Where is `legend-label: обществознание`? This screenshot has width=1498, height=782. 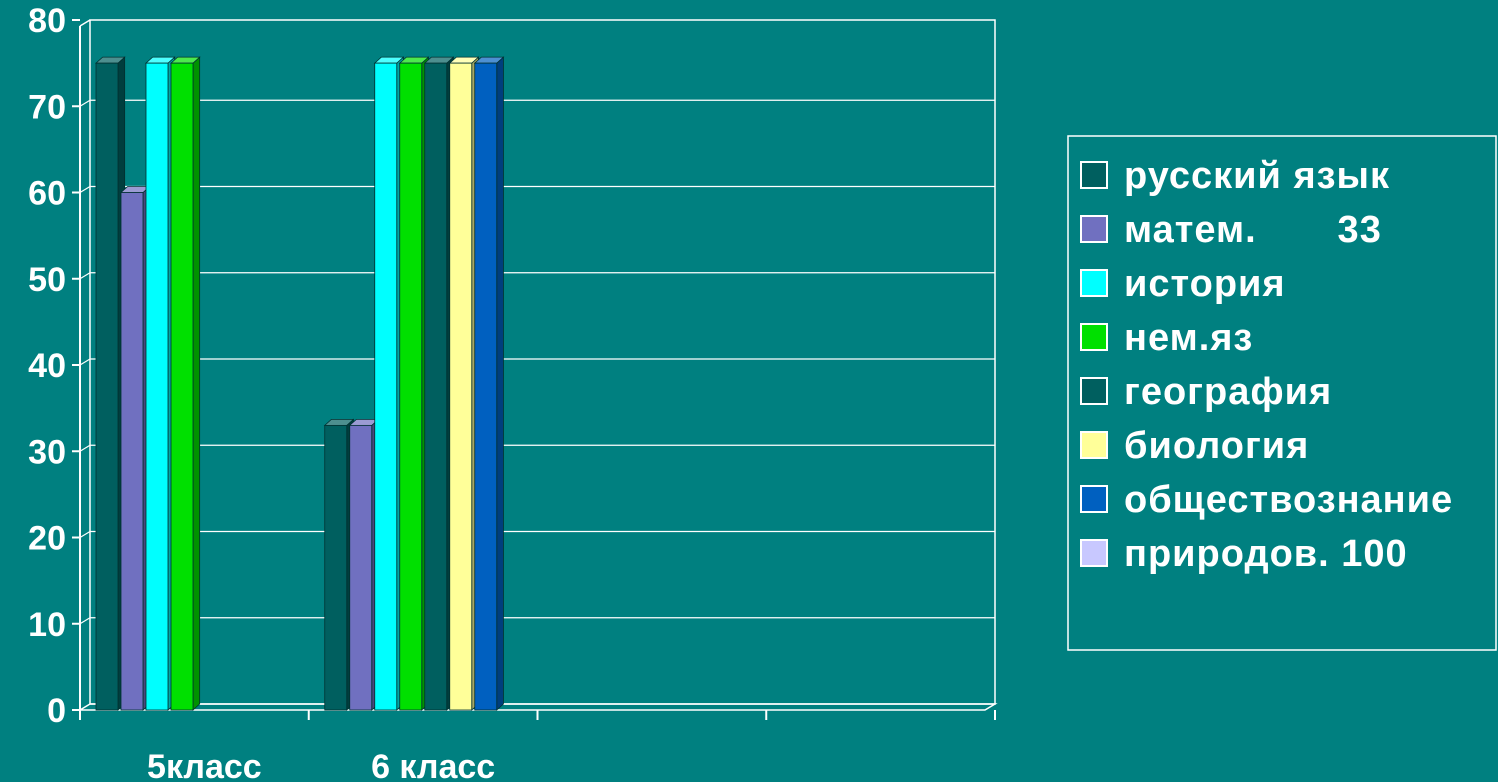
legend-label: обществознание is located at coordinates (1288, 500).